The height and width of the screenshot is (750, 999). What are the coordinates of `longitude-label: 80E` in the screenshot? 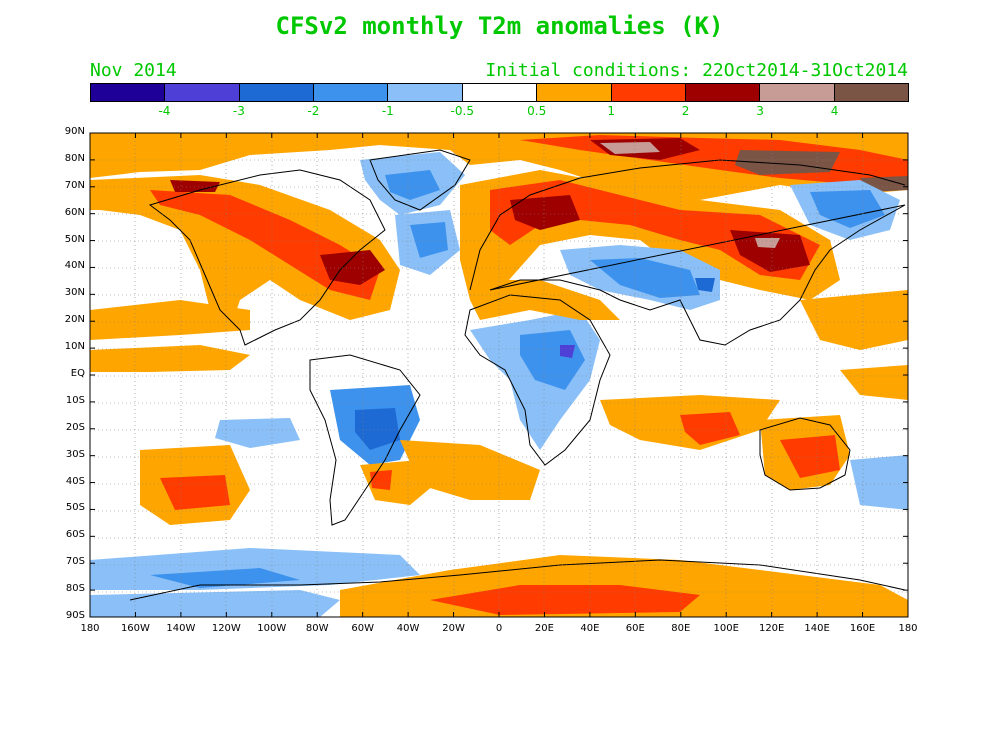 It's located at (681, 628).